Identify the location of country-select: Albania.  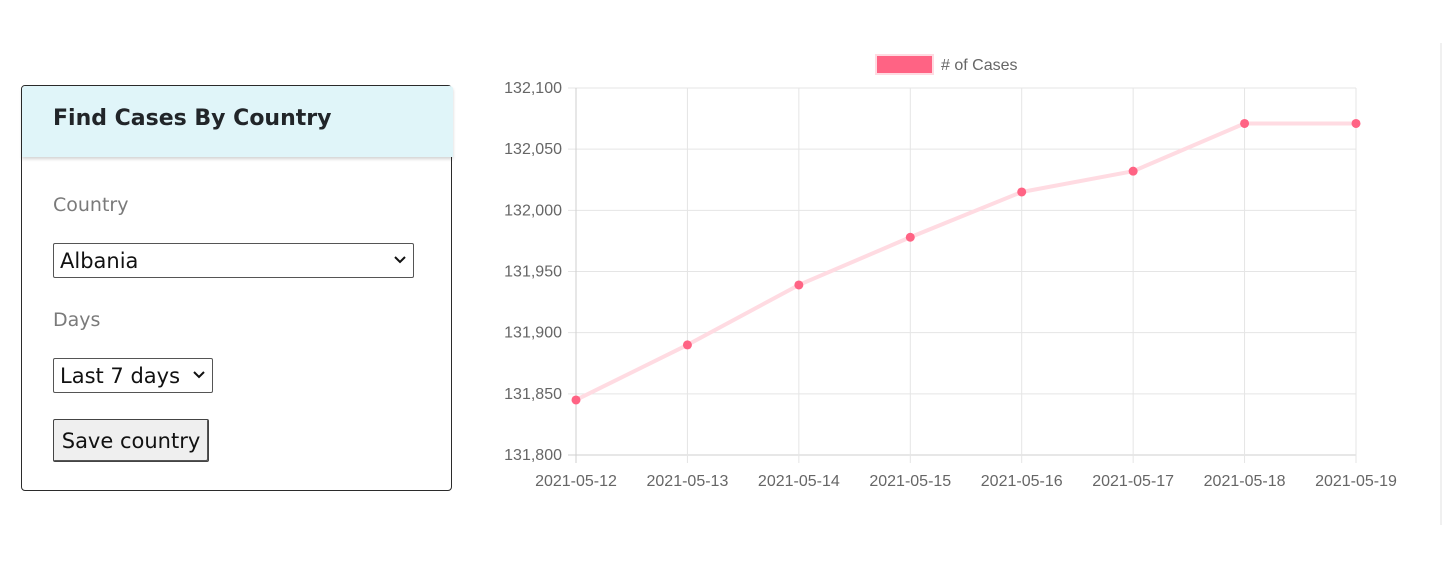
(233, 260).